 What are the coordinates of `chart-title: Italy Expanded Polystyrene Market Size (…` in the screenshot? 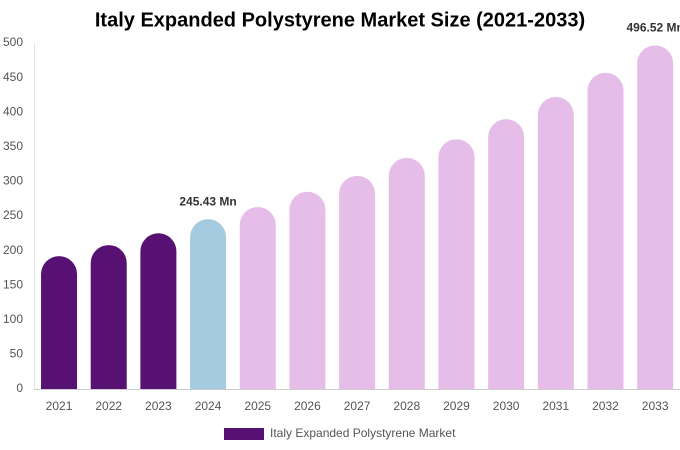 It's located at (340, 20).